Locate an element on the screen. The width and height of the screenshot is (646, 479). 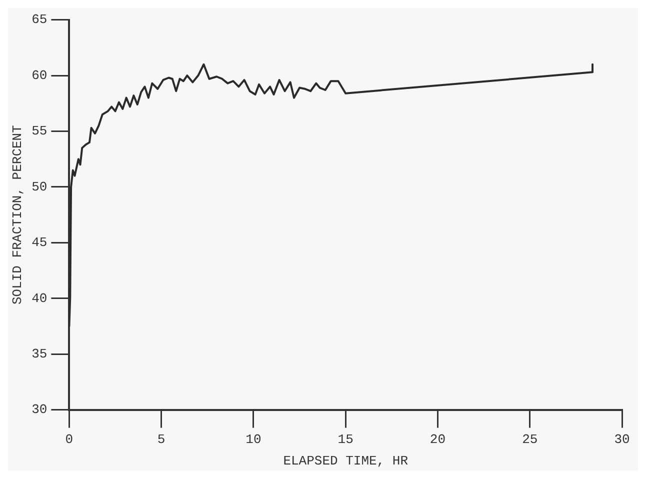
y-tick-label: 30 is located at coordinates (40, 410).